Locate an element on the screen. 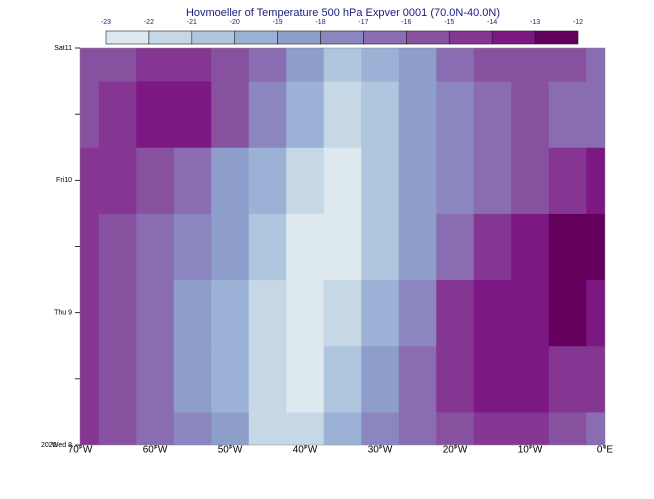 The image size is (654, 499). x-tick-label: 60°W is located at coordinates (155, 450).